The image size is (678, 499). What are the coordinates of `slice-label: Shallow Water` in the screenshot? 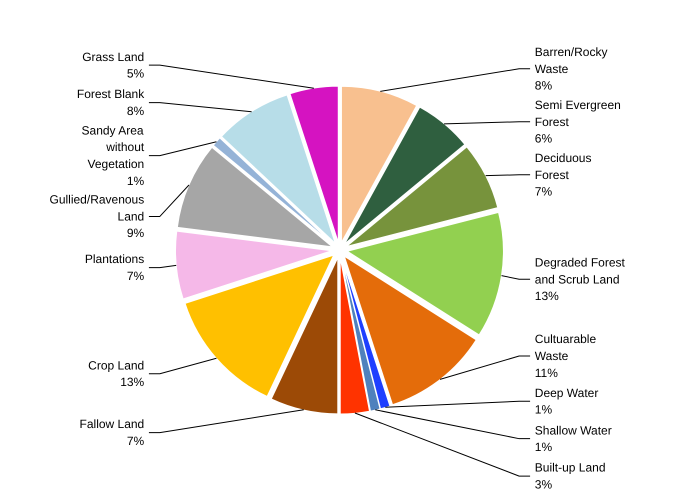 It's located at (573, 430).